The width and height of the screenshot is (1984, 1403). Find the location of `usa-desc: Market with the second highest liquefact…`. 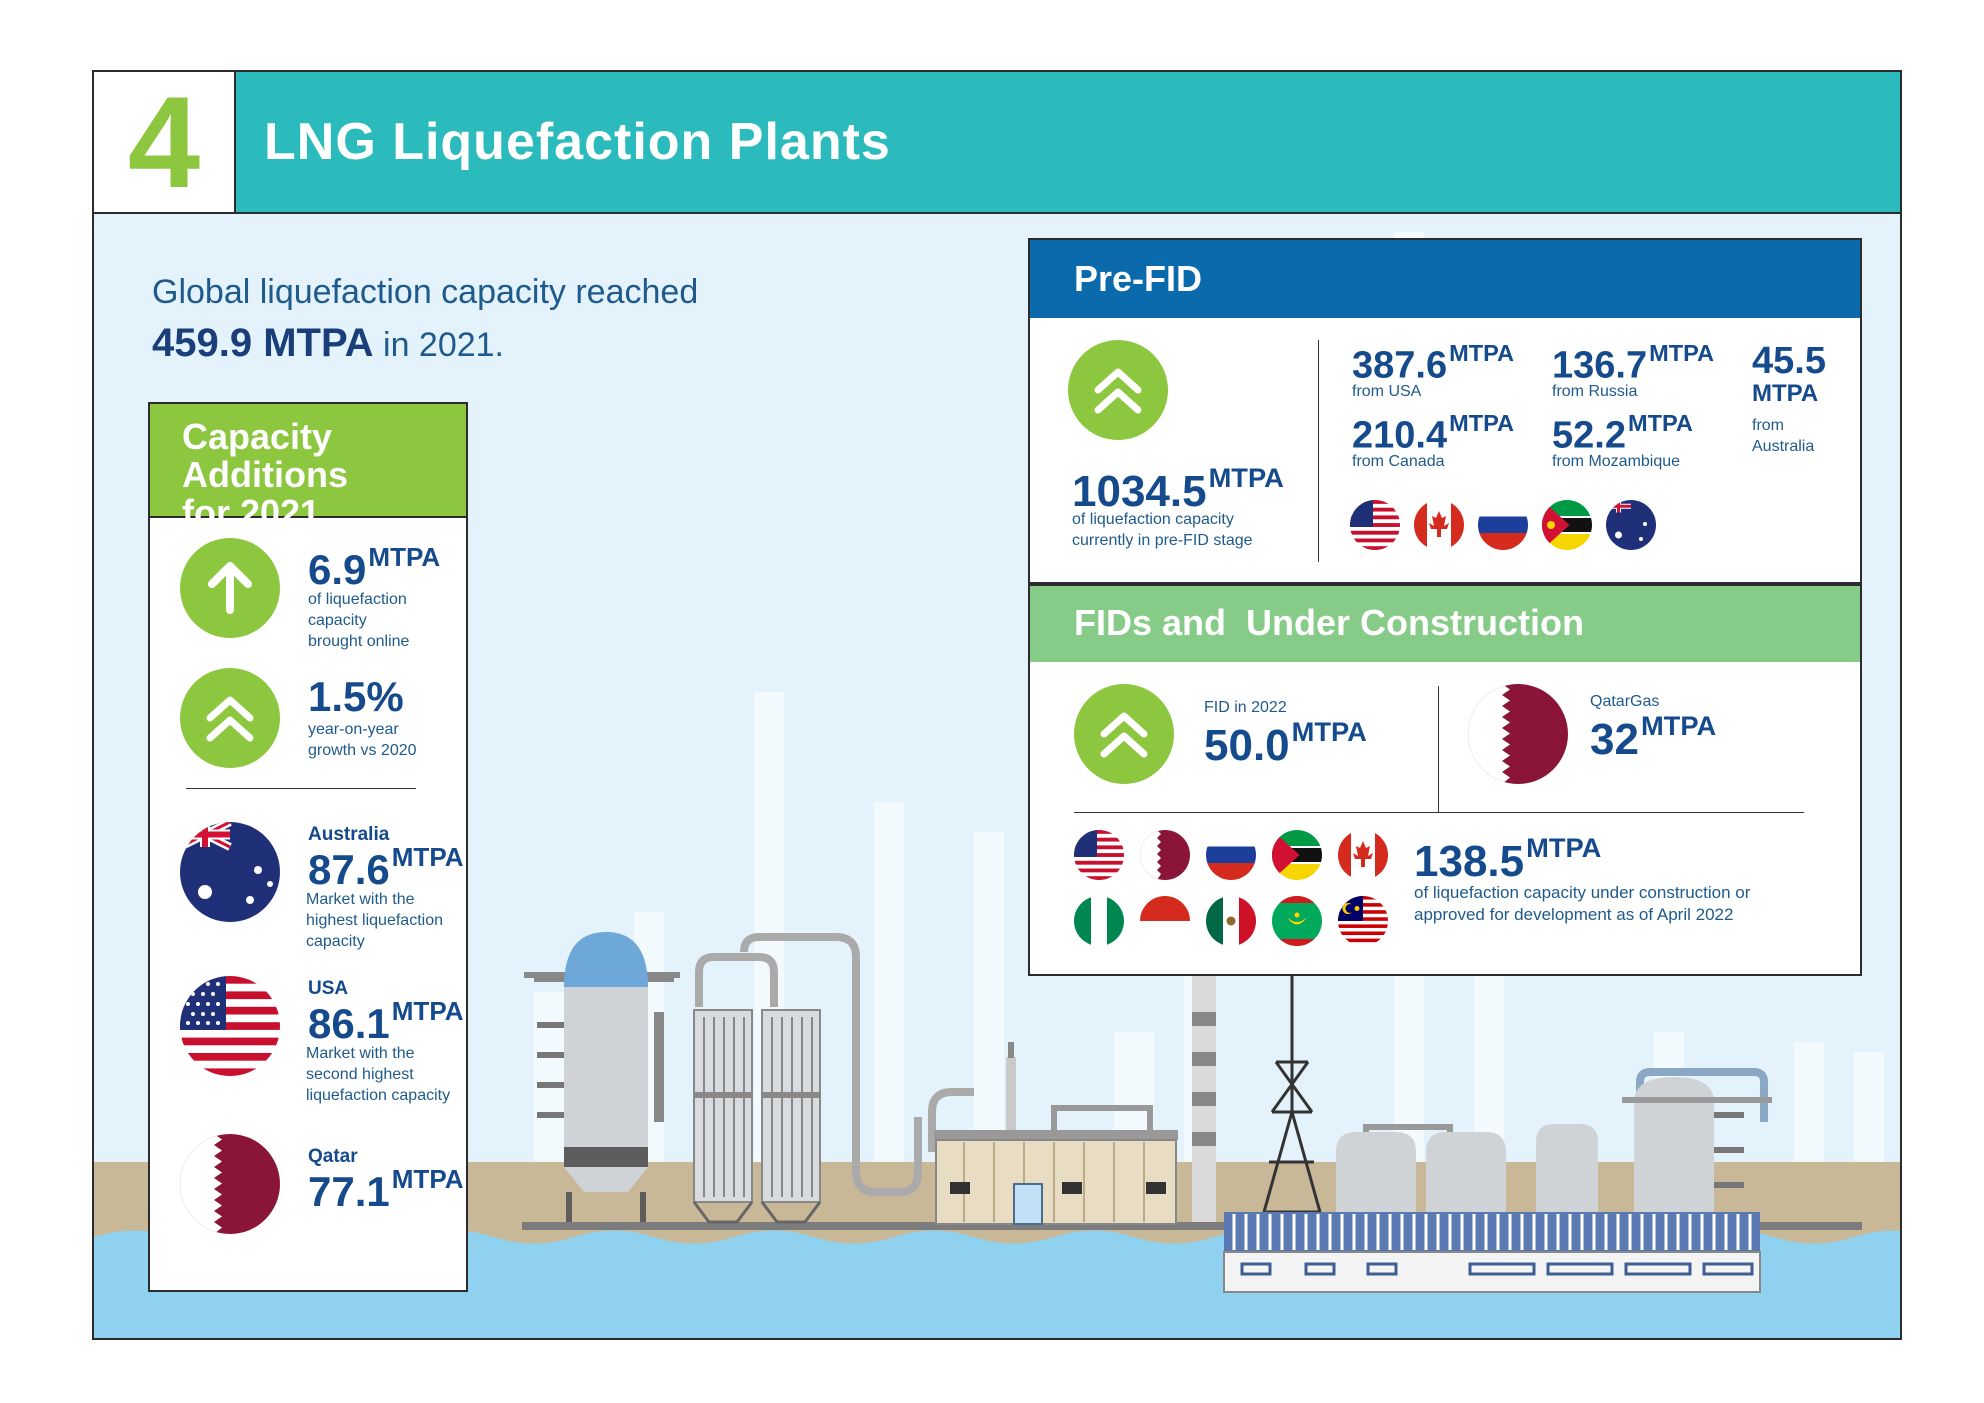

usa-desc: Market with the second highest liquefact… is located at coordinates (378, 1074).